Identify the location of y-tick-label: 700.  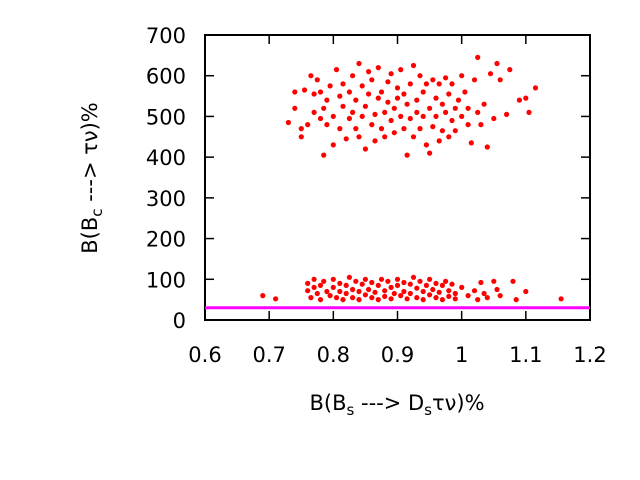
(166, 36).